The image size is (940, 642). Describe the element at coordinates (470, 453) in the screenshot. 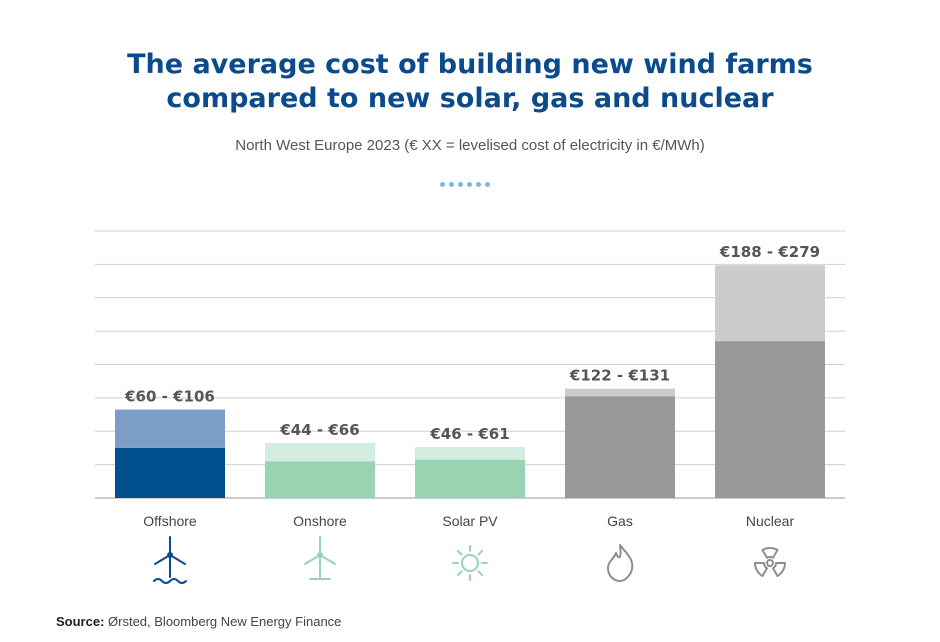

I see `bar-range-solar-pv` at that location.